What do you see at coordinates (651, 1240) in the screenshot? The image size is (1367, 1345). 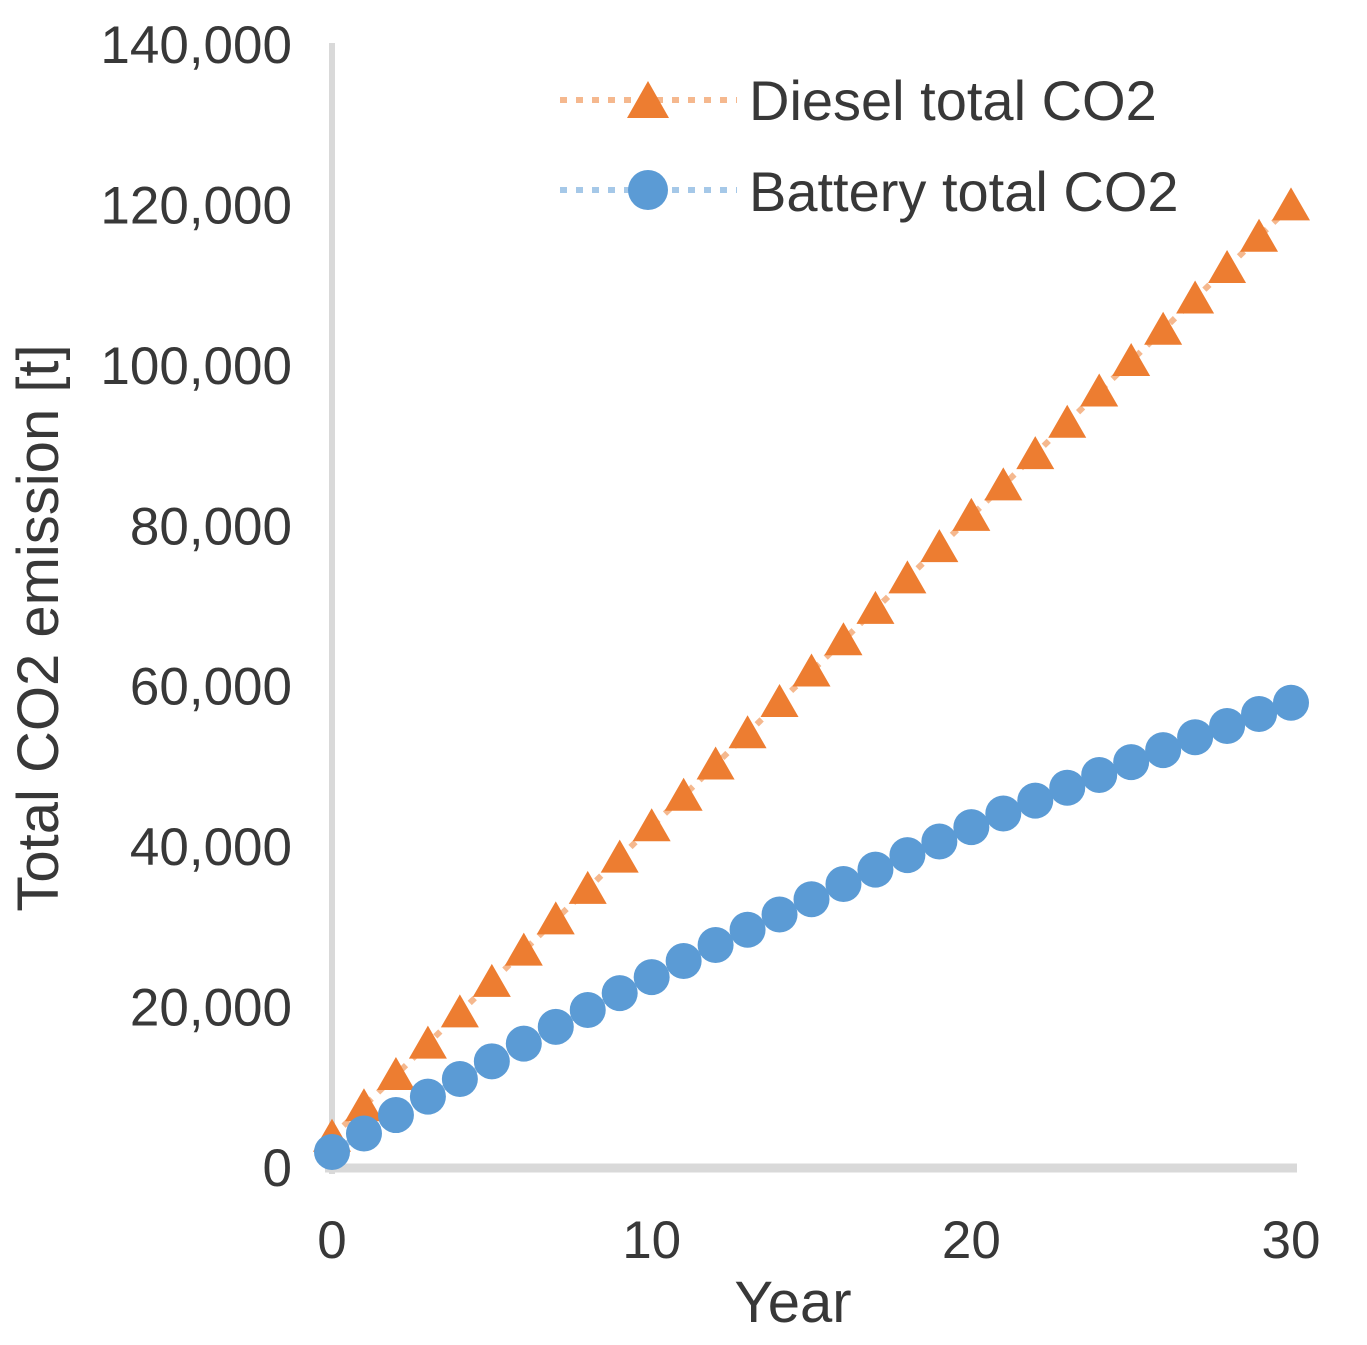 I see `x-tick-label: 10` at bounding box center [651, 1240].